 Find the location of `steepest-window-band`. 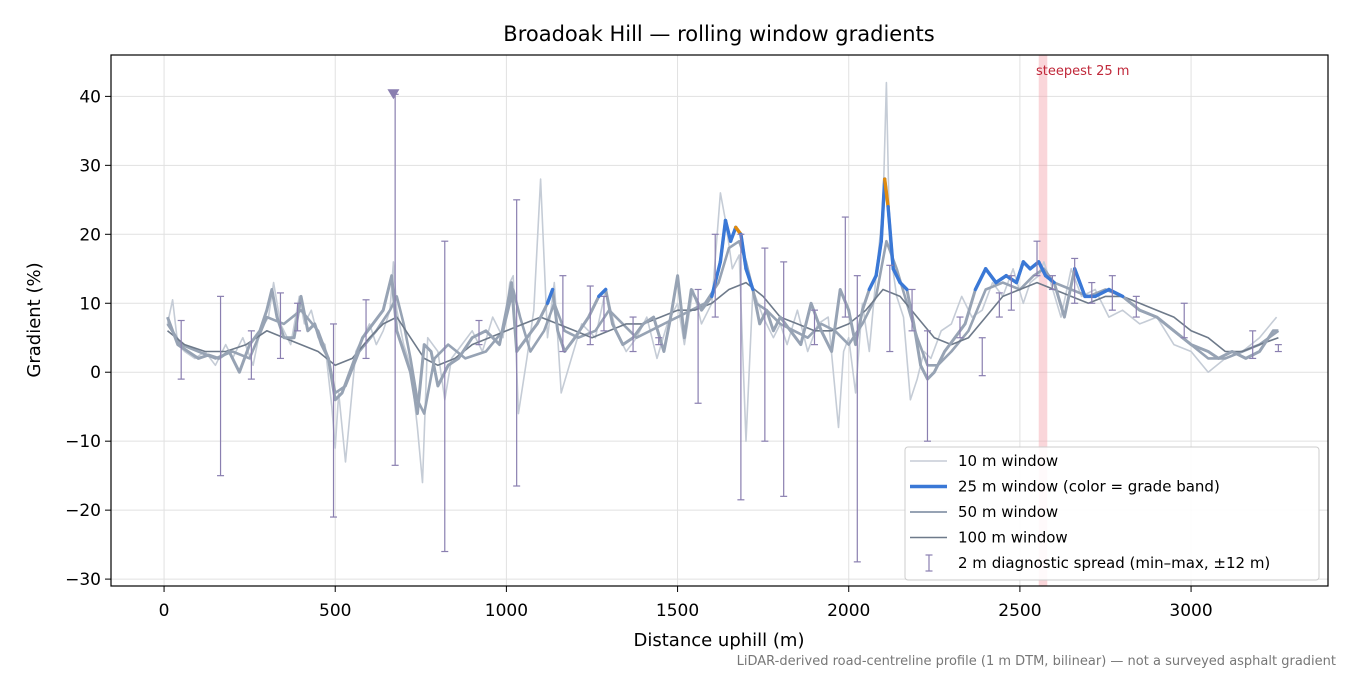

steepest-window-band is located at coordinates (1043, 320).